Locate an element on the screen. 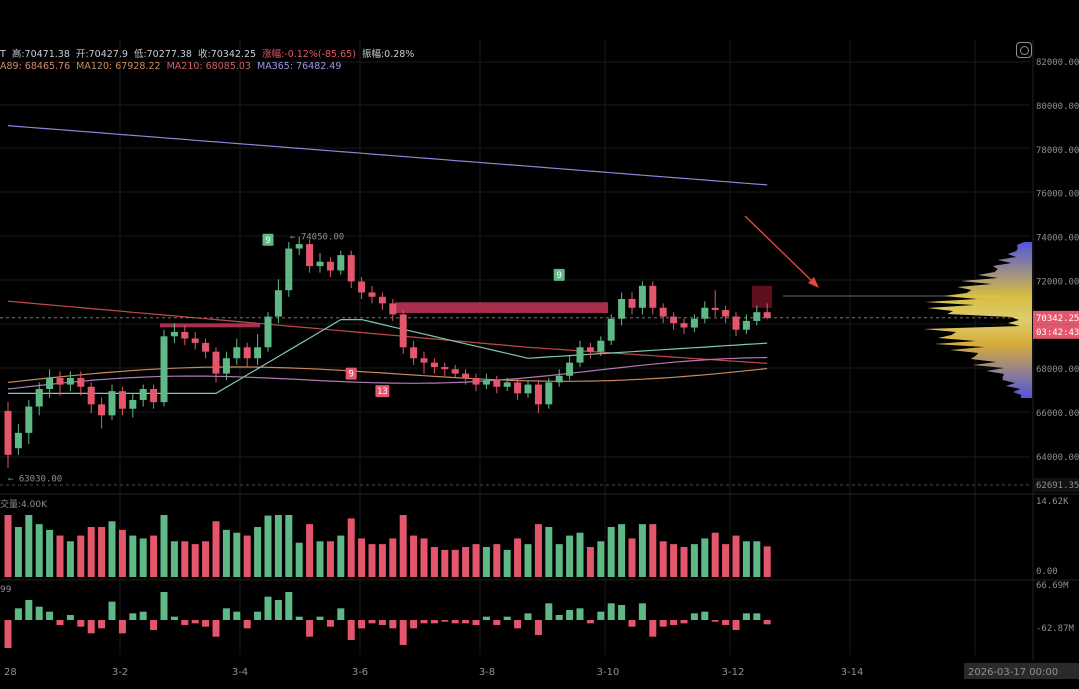 Image resolution: width=1079 pixels, height=689 pixels. low-mark-label: ← 63030.00 is located at coordinates (35, 479).